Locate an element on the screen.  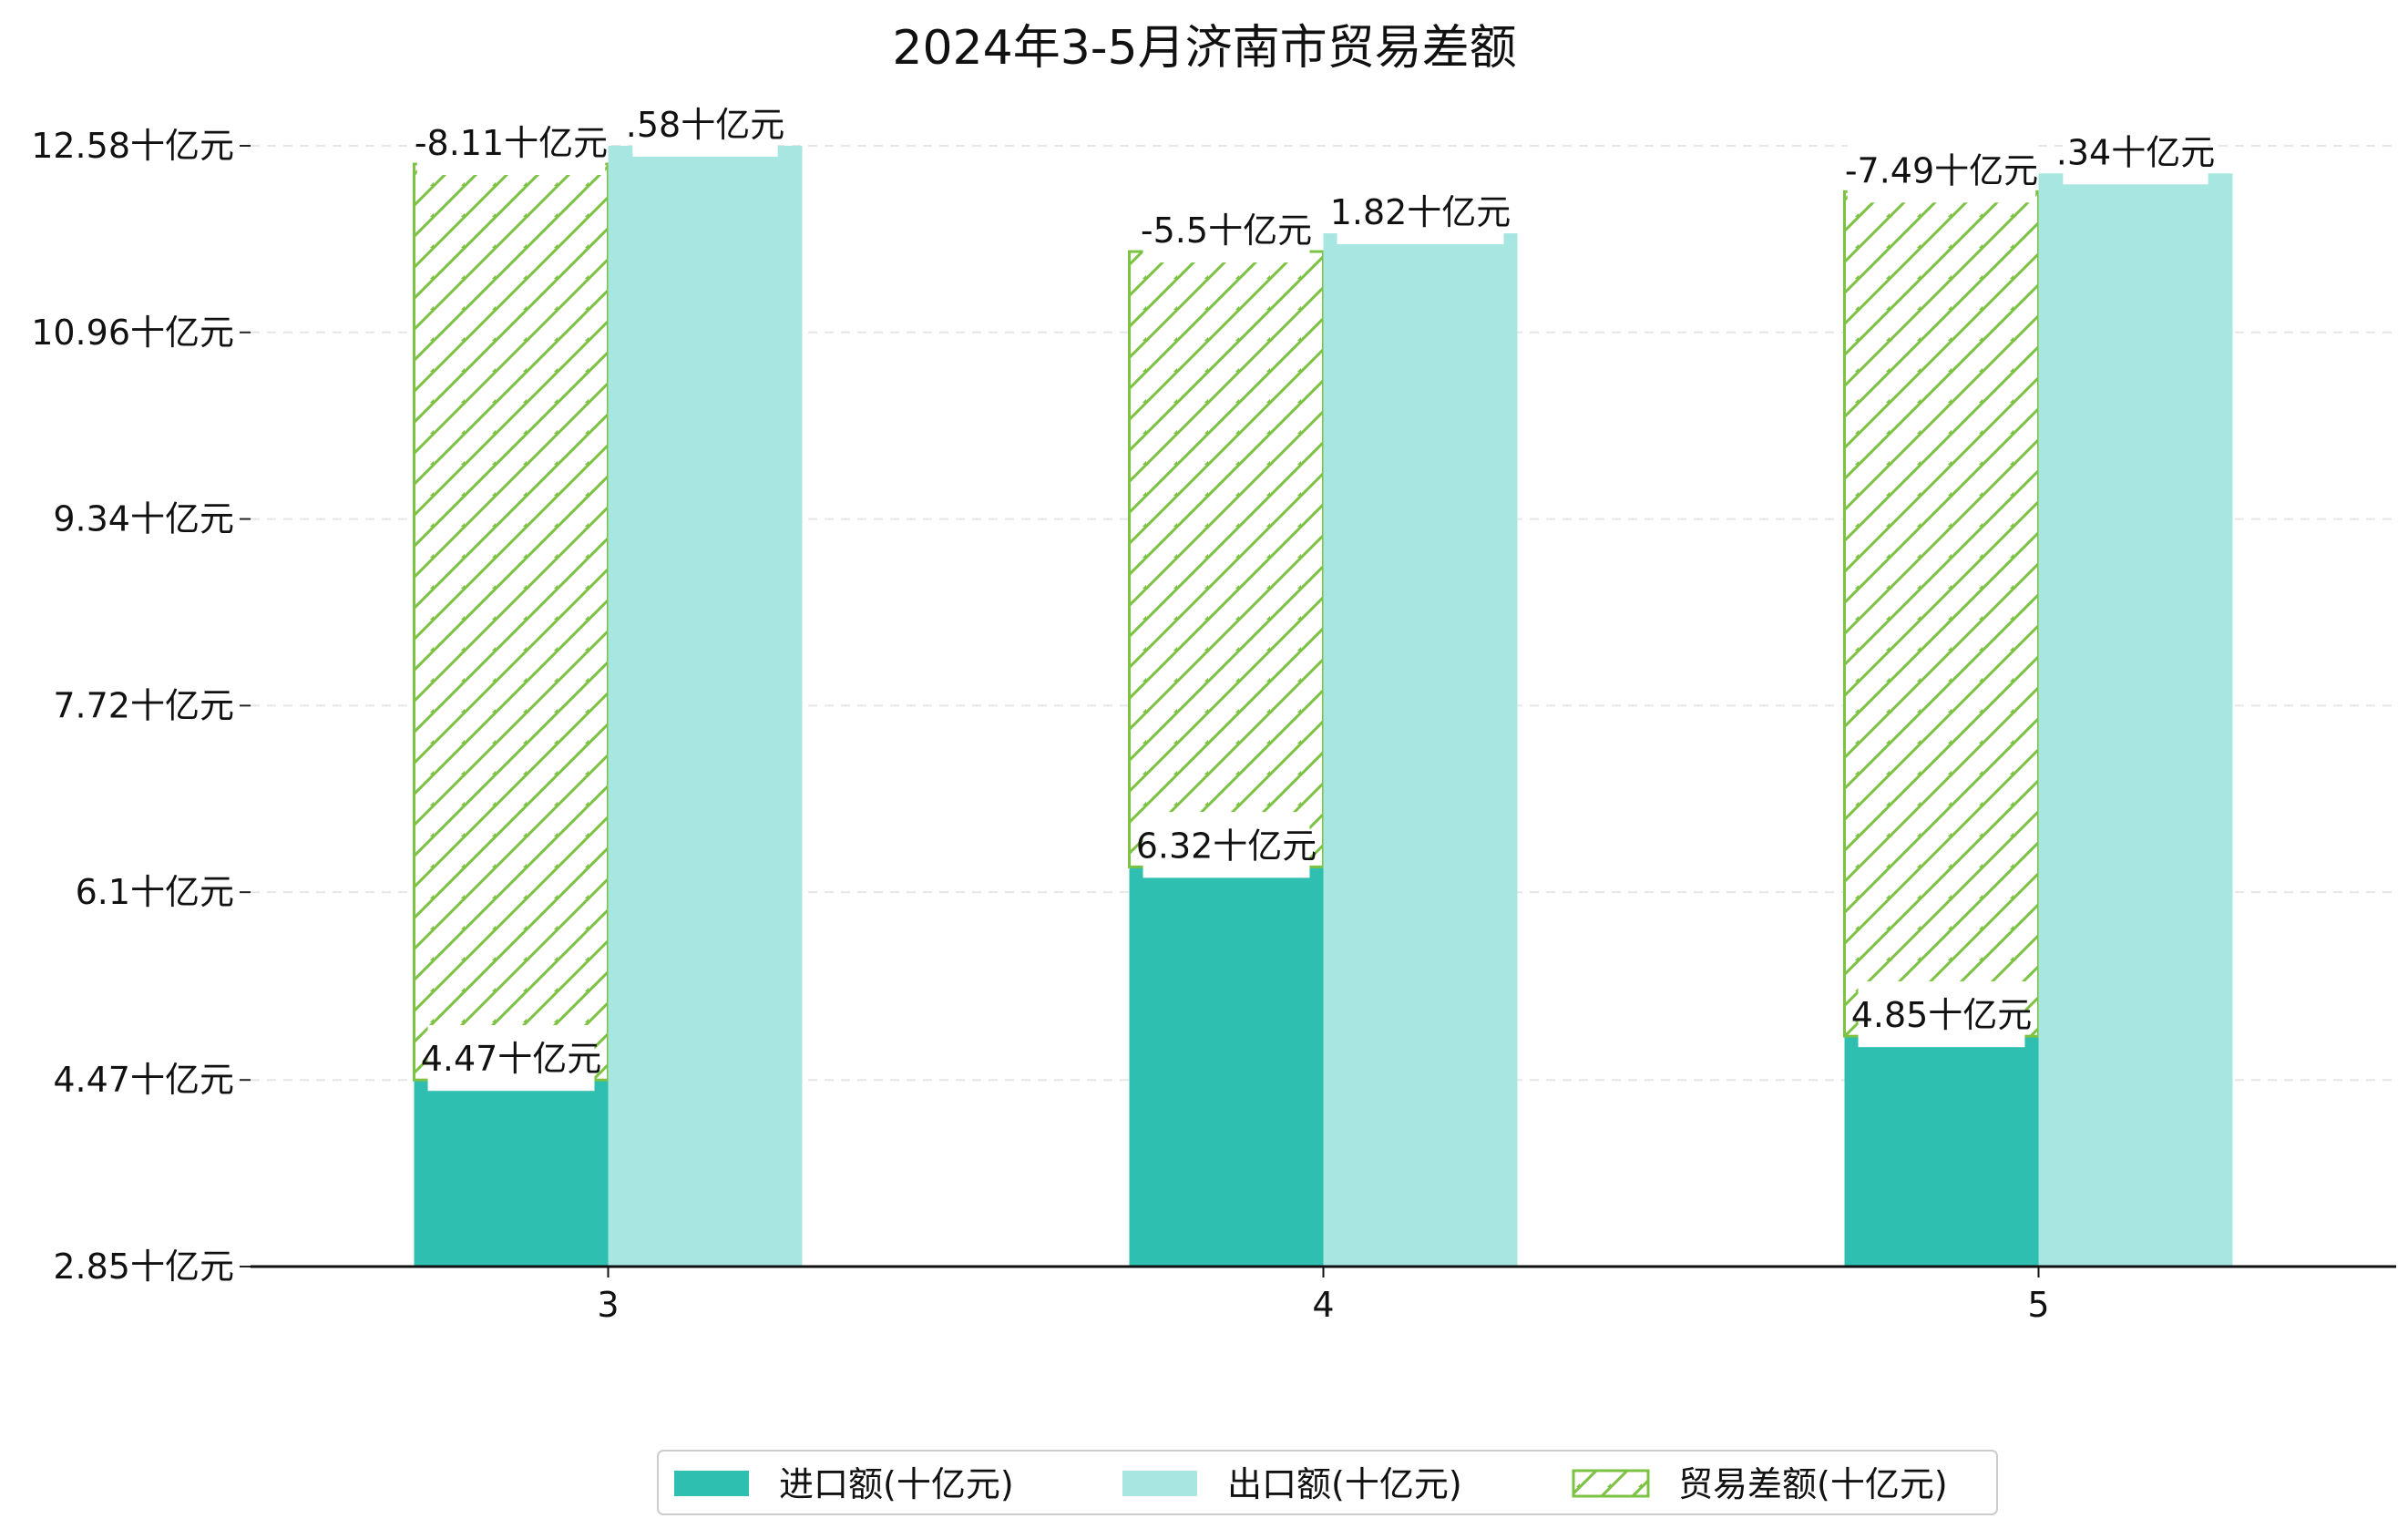
data-label-text: -8.11十亿元 is located at coordinates (512, 143).